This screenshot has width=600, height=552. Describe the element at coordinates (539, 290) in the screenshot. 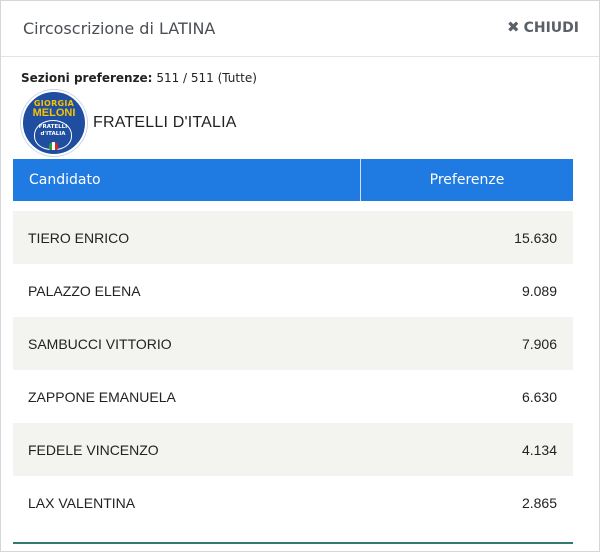

I see `candidate-votes: 9.089` at that location.